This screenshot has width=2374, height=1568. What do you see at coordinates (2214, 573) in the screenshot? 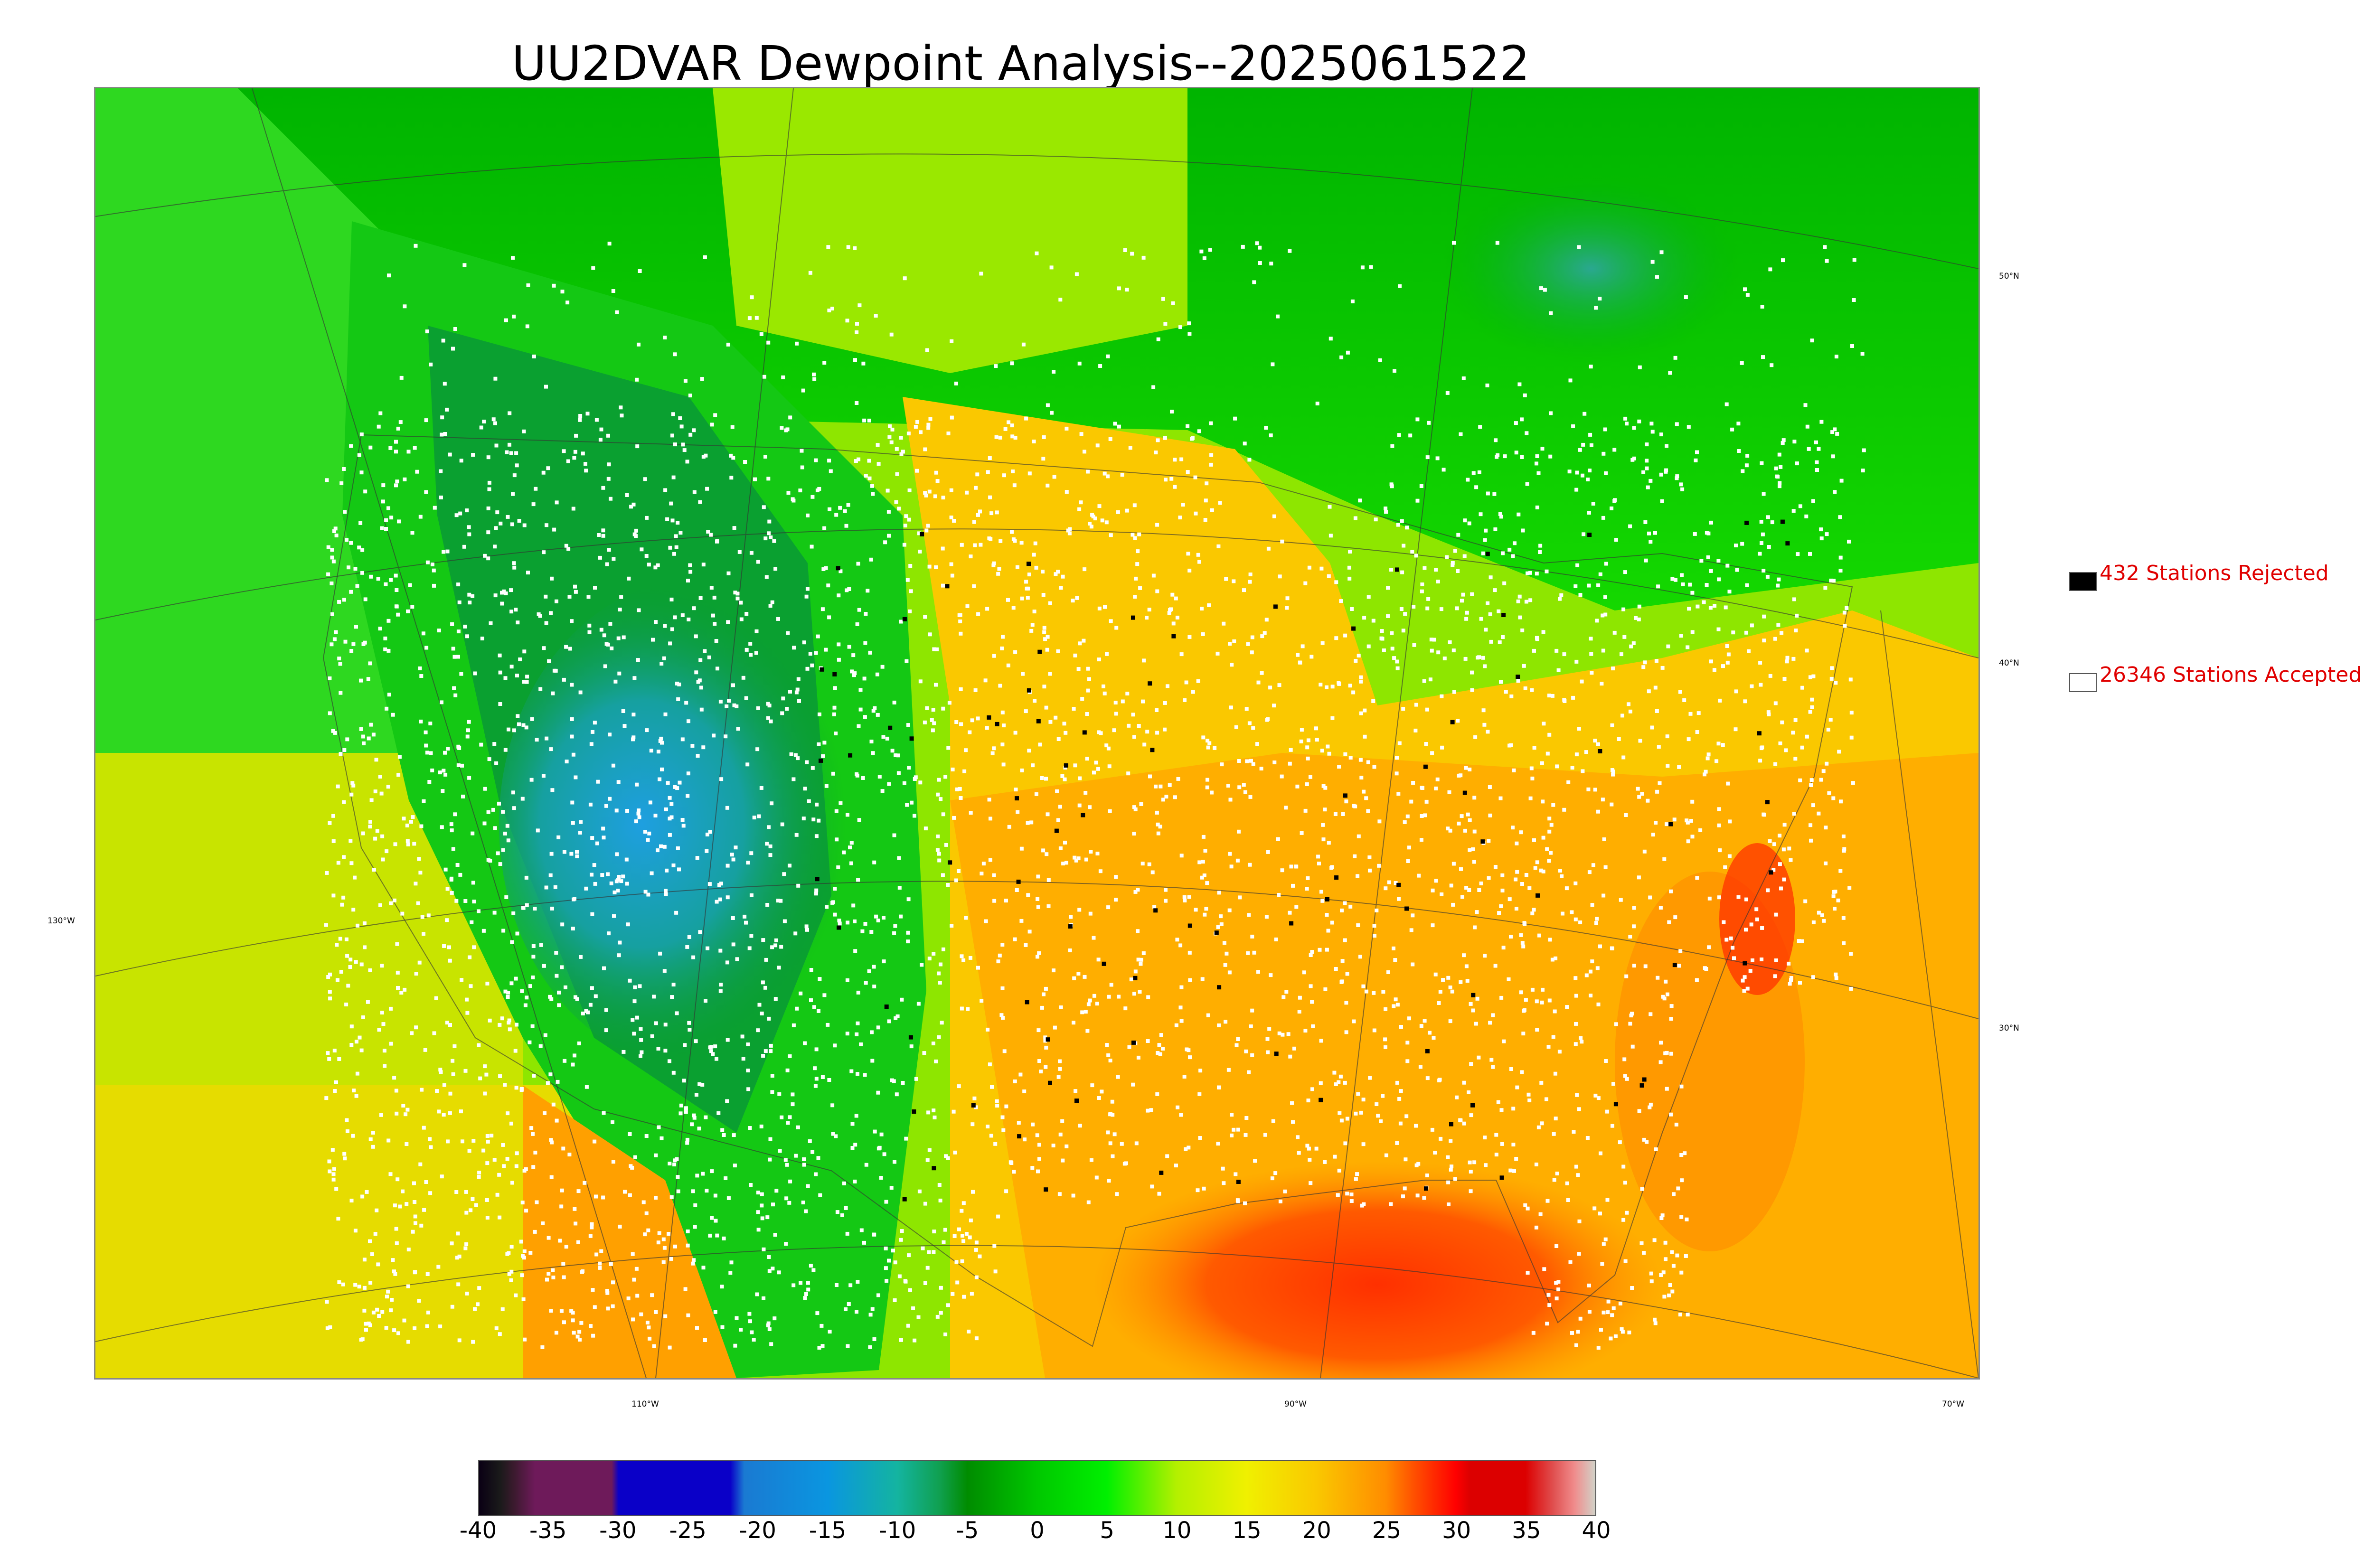
I see `rejected-label: 432 Stations Rejected` at bounding box center [2214, 573].